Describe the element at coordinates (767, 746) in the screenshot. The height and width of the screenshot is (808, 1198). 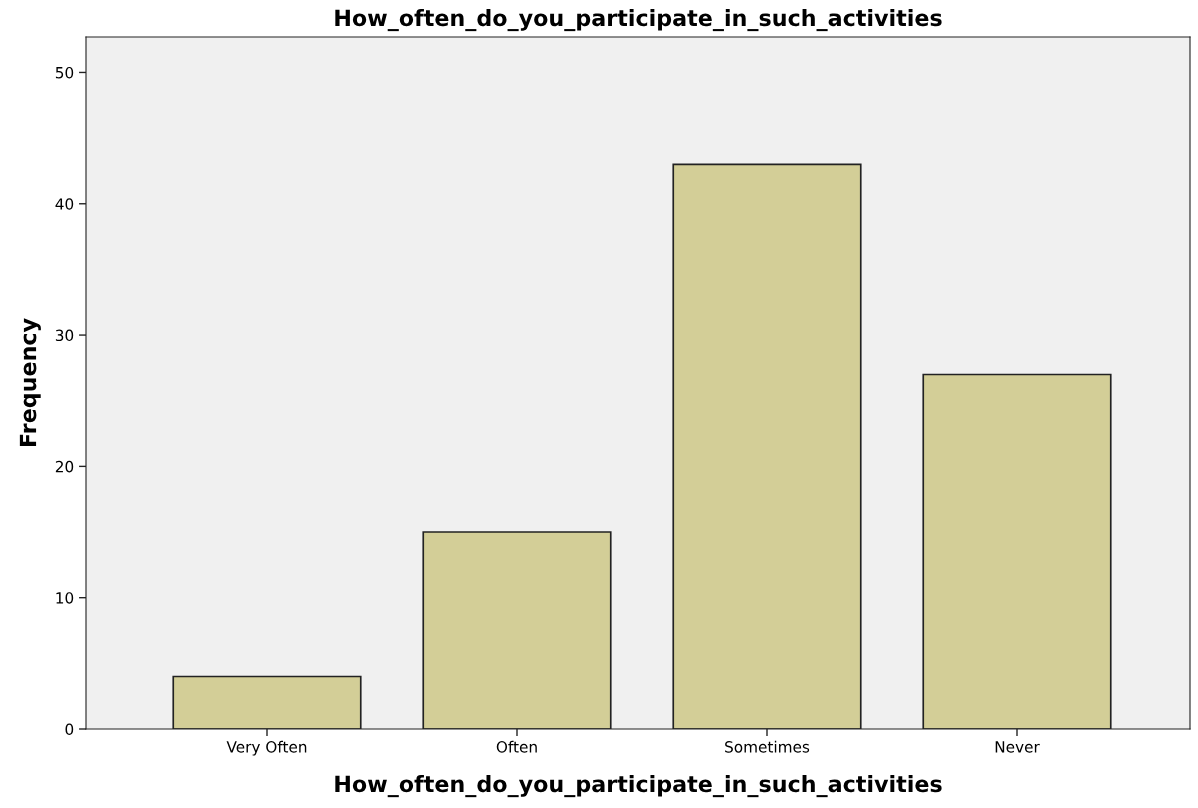
I see `x-tick-label: Sometimes` at that location.